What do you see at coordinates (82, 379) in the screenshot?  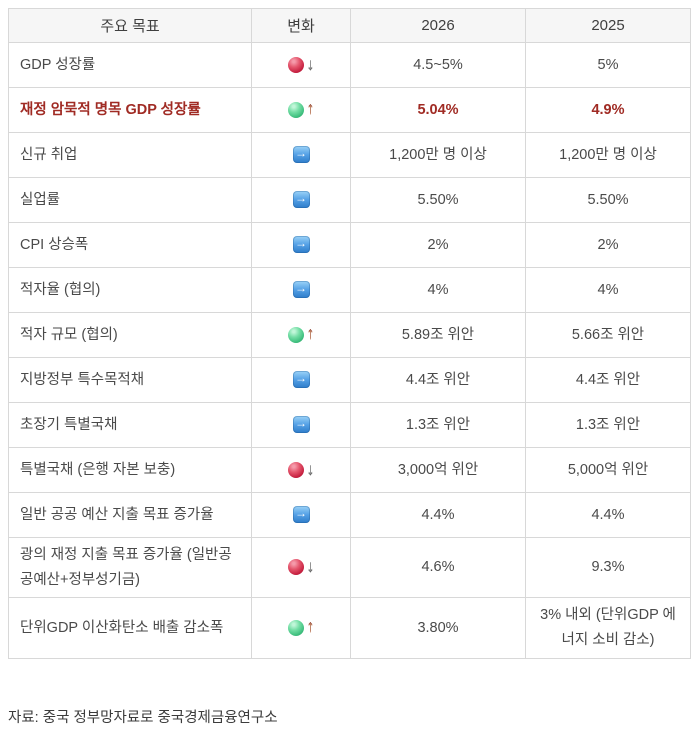 I see `target-label: 지방정부 특수목적채` at bounding box center [82, 379].